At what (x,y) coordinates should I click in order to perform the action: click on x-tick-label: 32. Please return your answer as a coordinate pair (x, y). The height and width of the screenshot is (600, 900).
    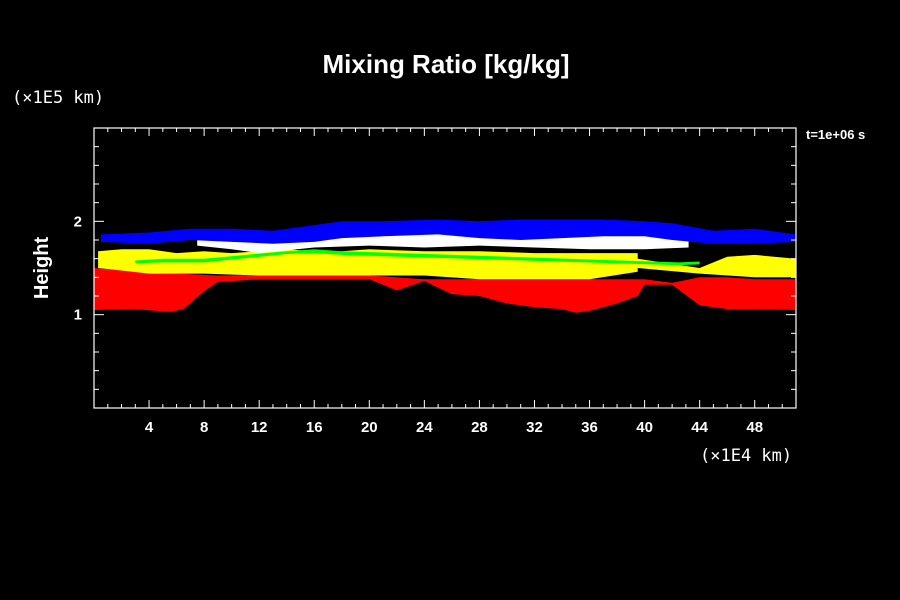
    Looking at the image, I should click on (534, 427).